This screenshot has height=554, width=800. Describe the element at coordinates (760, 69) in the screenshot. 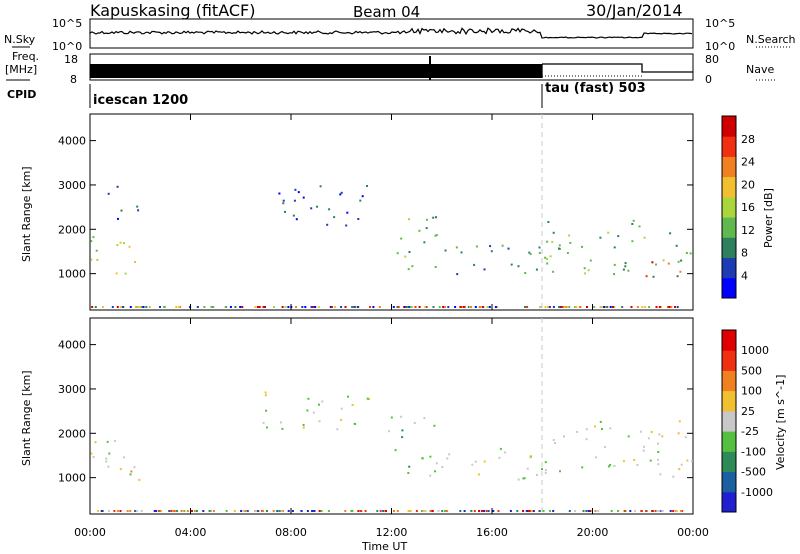

I see `nave-label: Nave` at that location.